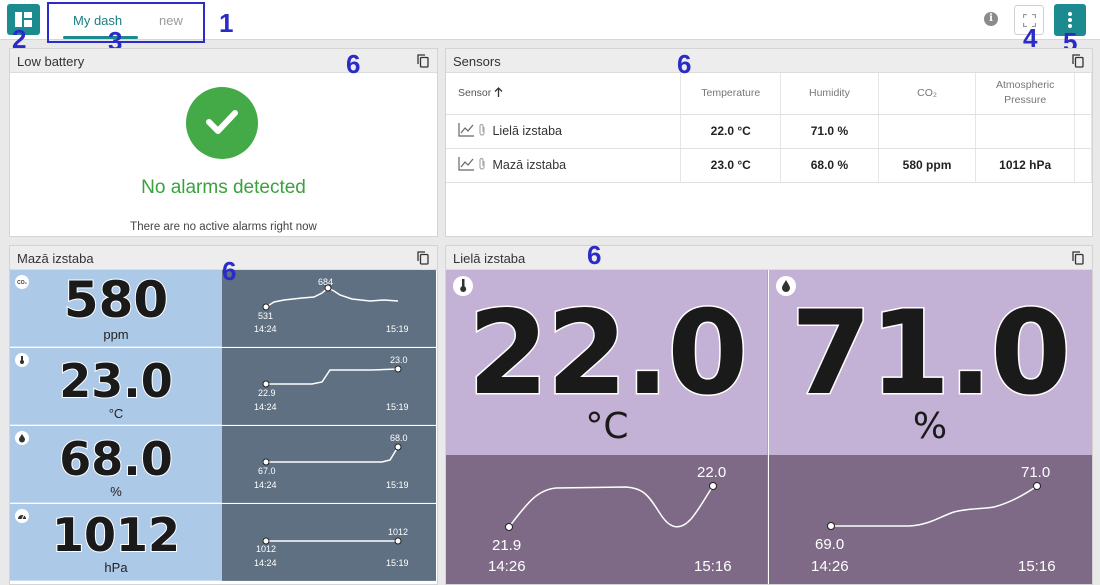  I want to click on metric-row-co2: CO₂ 580 ppm 531 684 14:24 15:19, so click(223, 308).